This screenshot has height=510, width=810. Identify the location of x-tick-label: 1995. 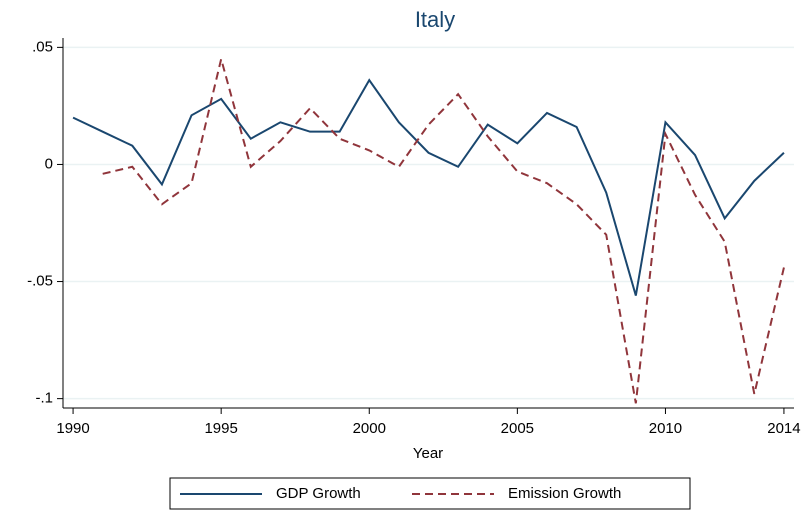
(220, 428).